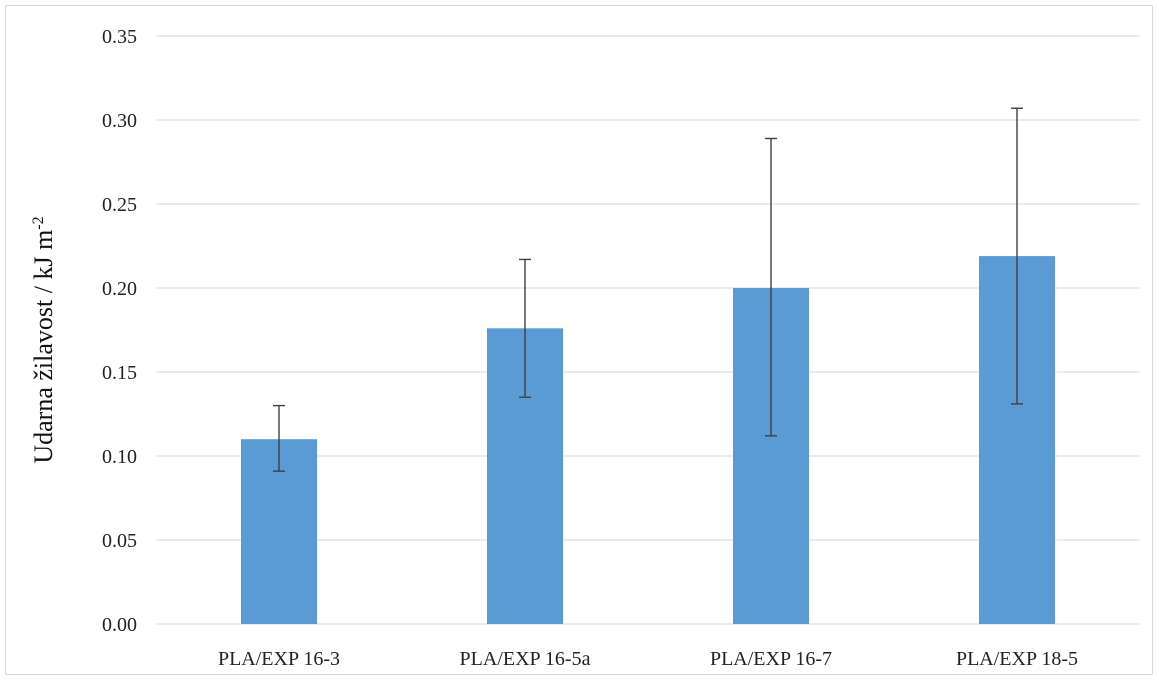 The image size is (1159, 680). What do you see at coordinates (119, 625) in the screenshot?
I see `y-tick-label: 0.00` at bounding box center [119, 625].